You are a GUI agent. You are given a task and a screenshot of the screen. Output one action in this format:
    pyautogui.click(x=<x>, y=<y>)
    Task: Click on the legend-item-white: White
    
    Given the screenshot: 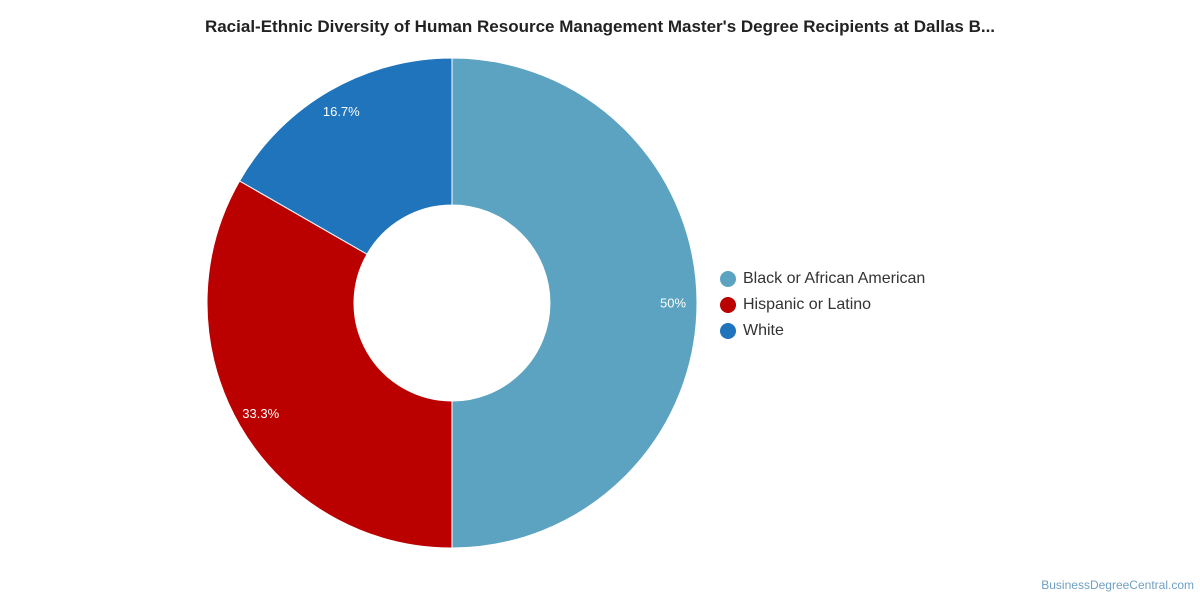 What is the action you would take?
    pyautogui.click(x=822, y=331)
    